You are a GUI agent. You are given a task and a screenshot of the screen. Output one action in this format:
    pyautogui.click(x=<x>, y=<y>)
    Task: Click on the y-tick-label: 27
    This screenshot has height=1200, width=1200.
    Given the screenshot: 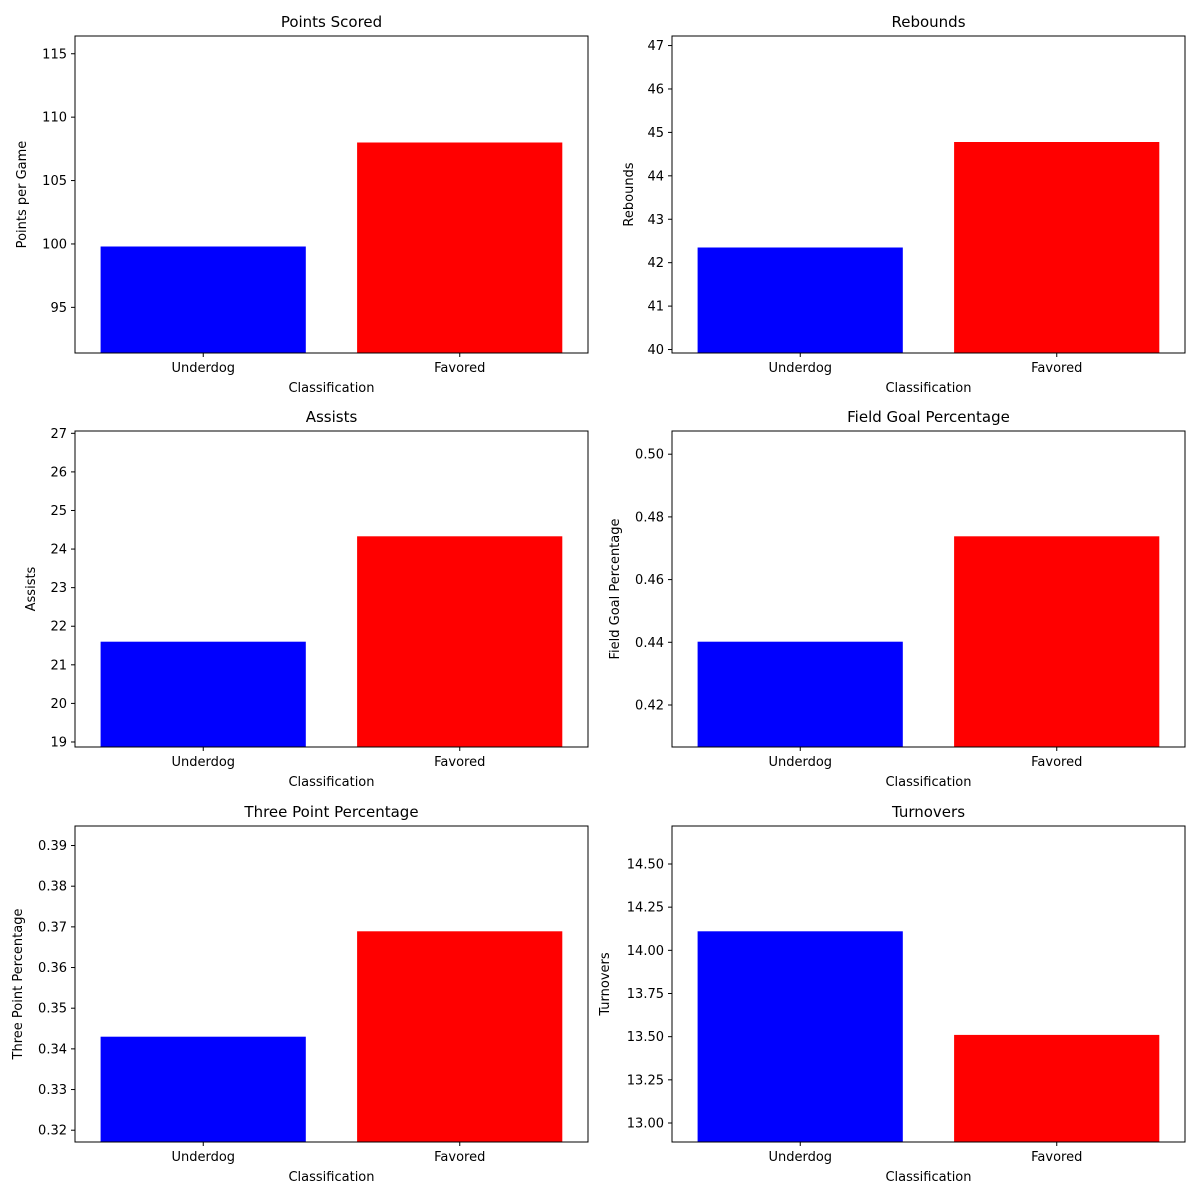 What is the action you would take?
    pyautogui.click(x=58, y=434)
    